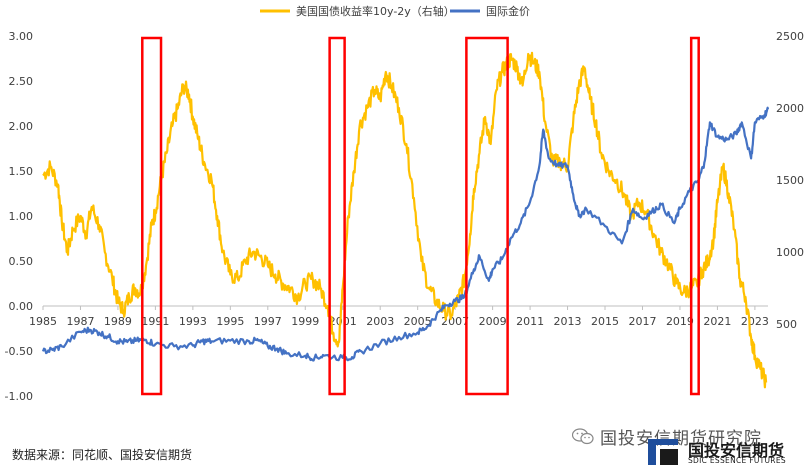 The height and width of the screenshot is (471, 808). Describe the element at coordinates (717, 321) in the screenshot. I see `x-tick-label: 2021` at that location.